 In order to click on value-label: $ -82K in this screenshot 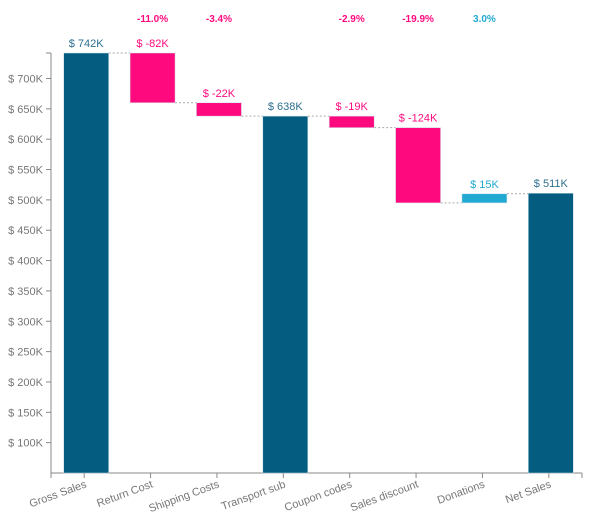, I will do `click(152, 44)`.